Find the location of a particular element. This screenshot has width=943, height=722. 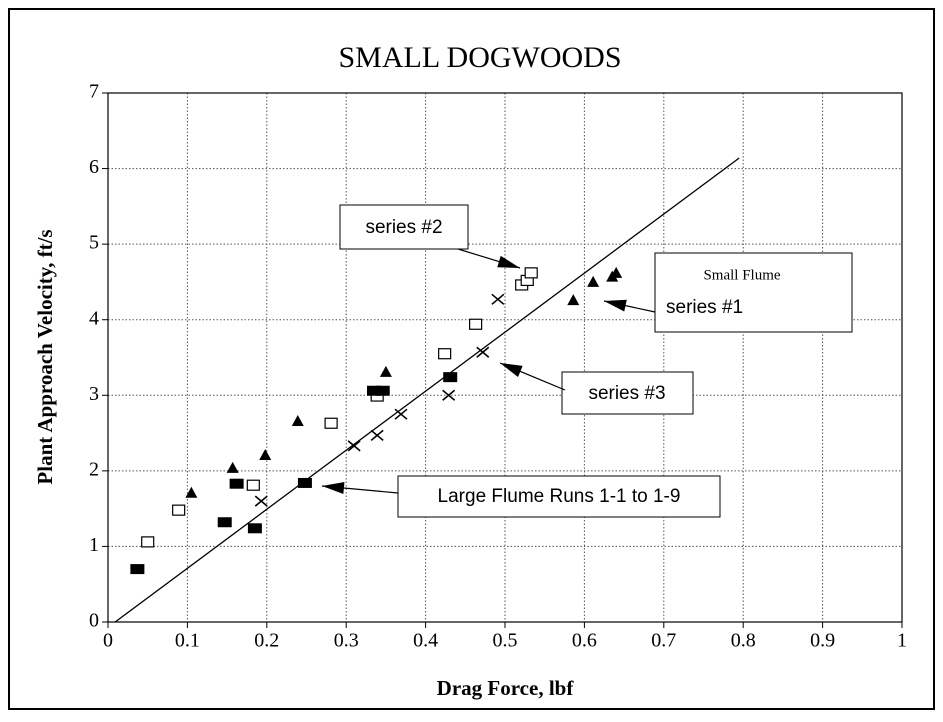

x-tick-label: 0.8 is located at coordinates (743, 641).